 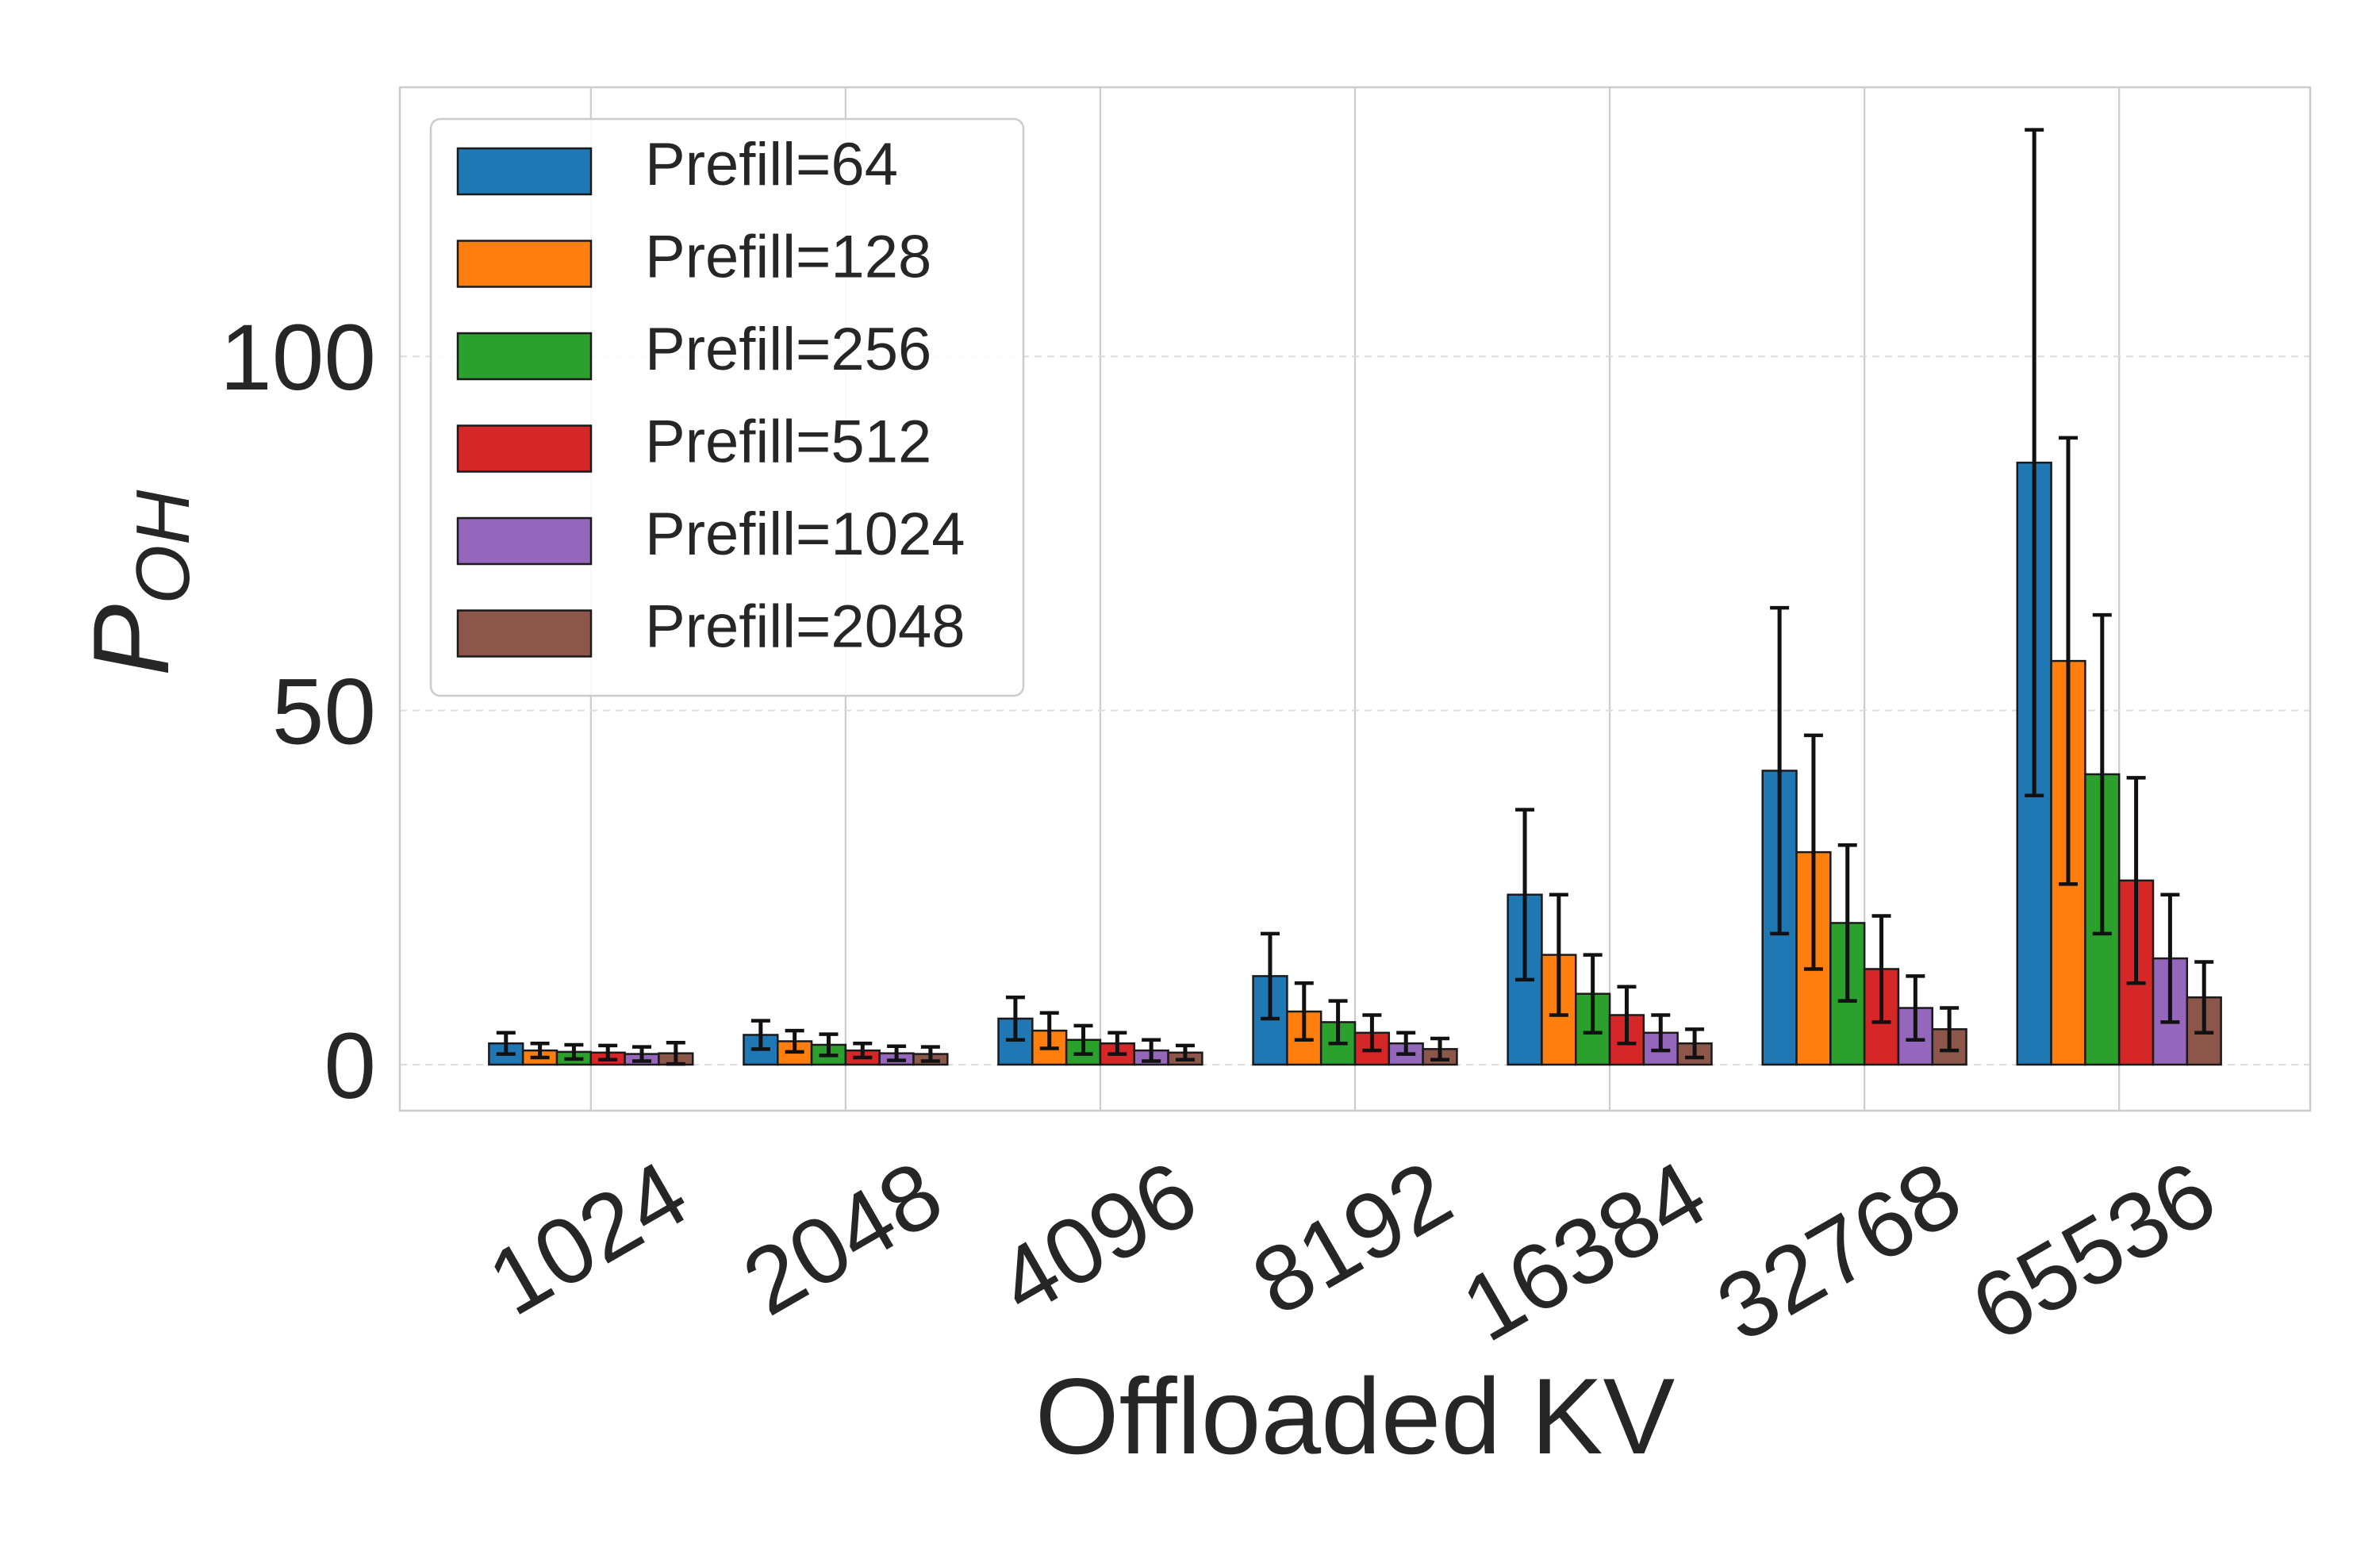 I want to click on legend-item: Prefill=64, so click(x=677, y=164).